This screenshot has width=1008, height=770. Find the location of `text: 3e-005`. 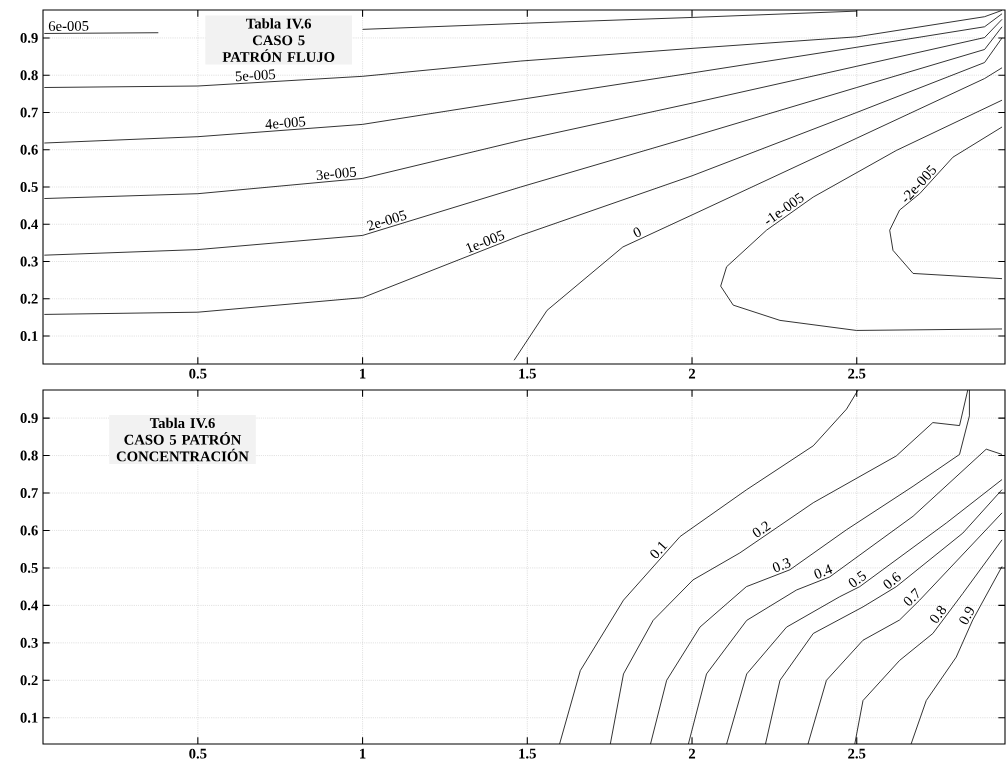

text: 3e-005 is located at coordinates (336, 173).